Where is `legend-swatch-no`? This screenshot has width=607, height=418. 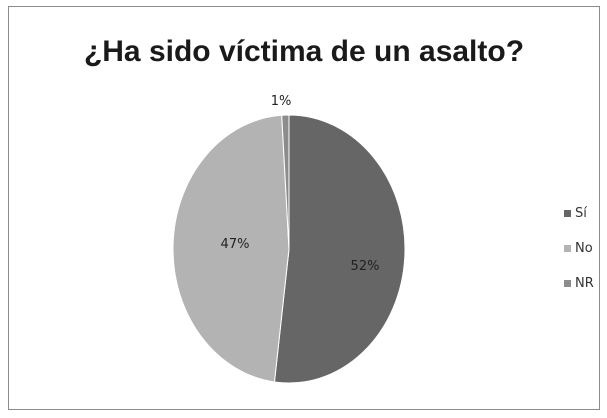
legend-swatch-no is located at coordinates (567, 248).